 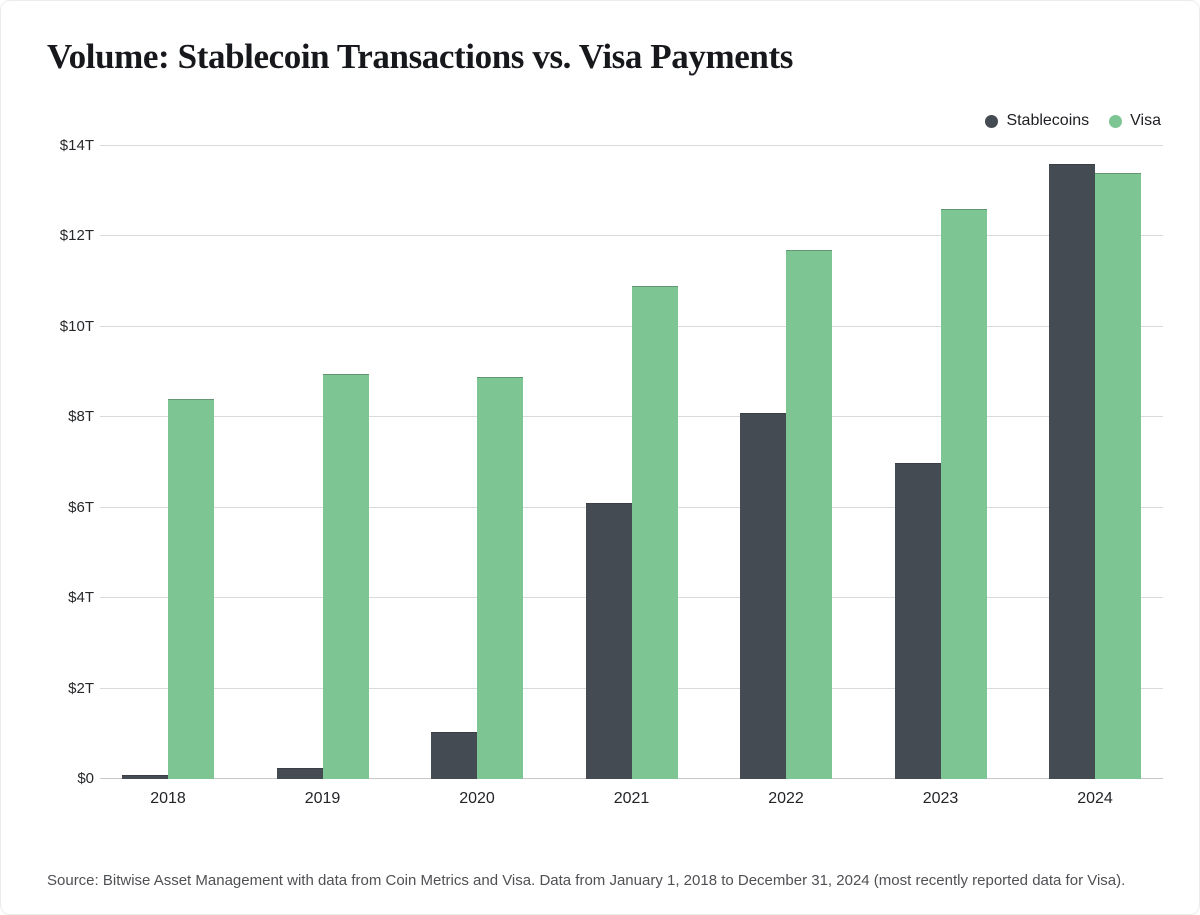 What do you see at coordinates (299, 773) in the screenshot?
I see `bar-stablecoins-2019` at bounding box center [299, 773].